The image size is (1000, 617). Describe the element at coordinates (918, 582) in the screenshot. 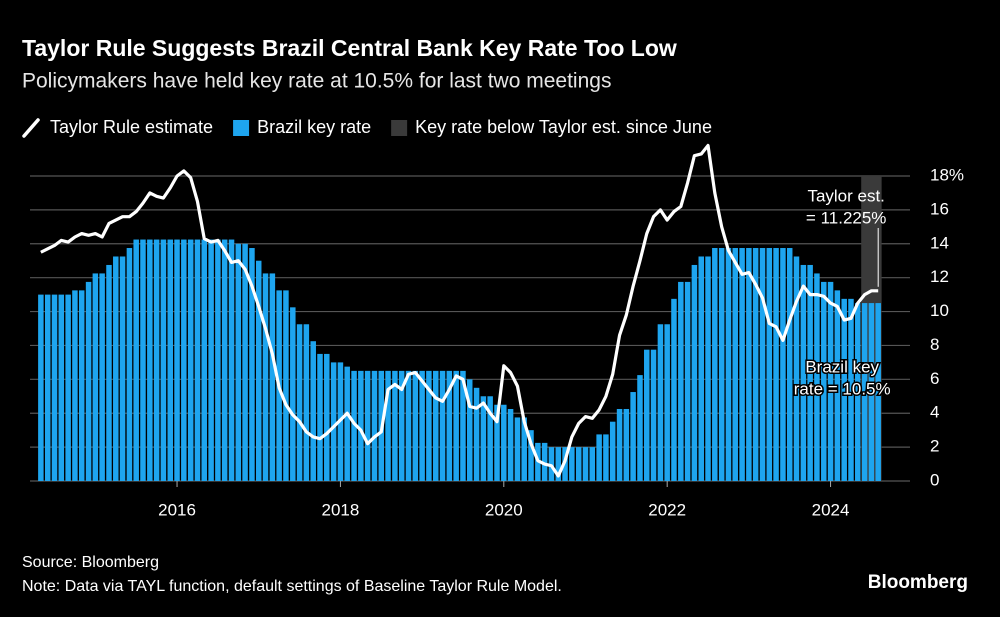

I see `brand: Bloomberg` at that location.